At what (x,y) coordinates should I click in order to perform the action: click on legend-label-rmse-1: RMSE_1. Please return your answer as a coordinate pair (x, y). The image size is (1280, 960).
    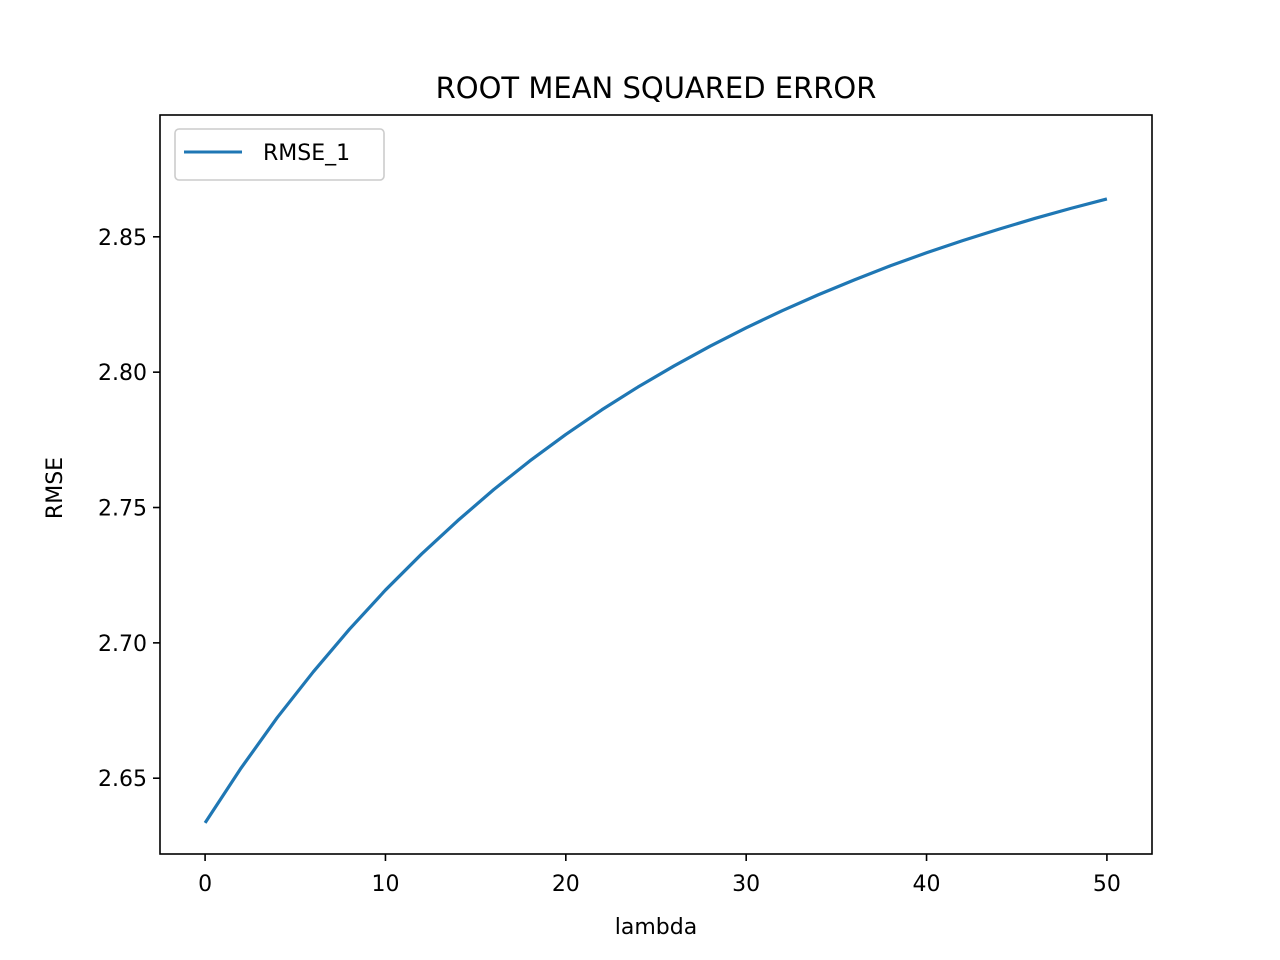
    Looking at the image, I should click on (306, 153).